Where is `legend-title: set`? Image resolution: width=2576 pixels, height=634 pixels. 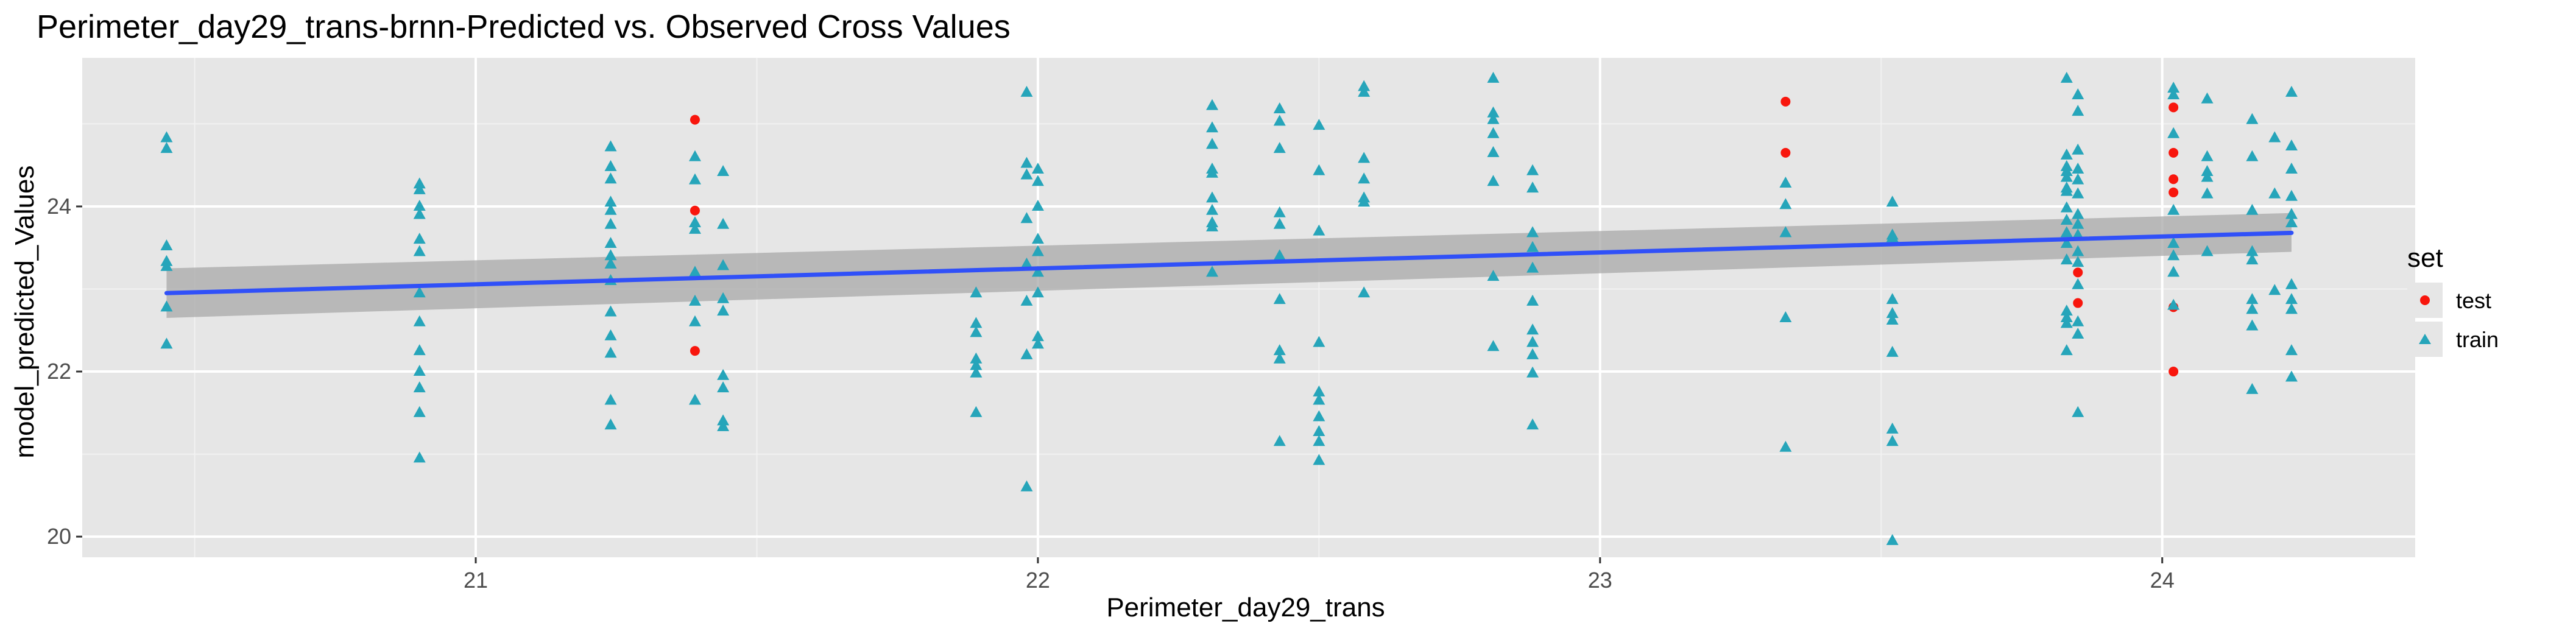
legend-title: set is located at coordinates (2425, 258).